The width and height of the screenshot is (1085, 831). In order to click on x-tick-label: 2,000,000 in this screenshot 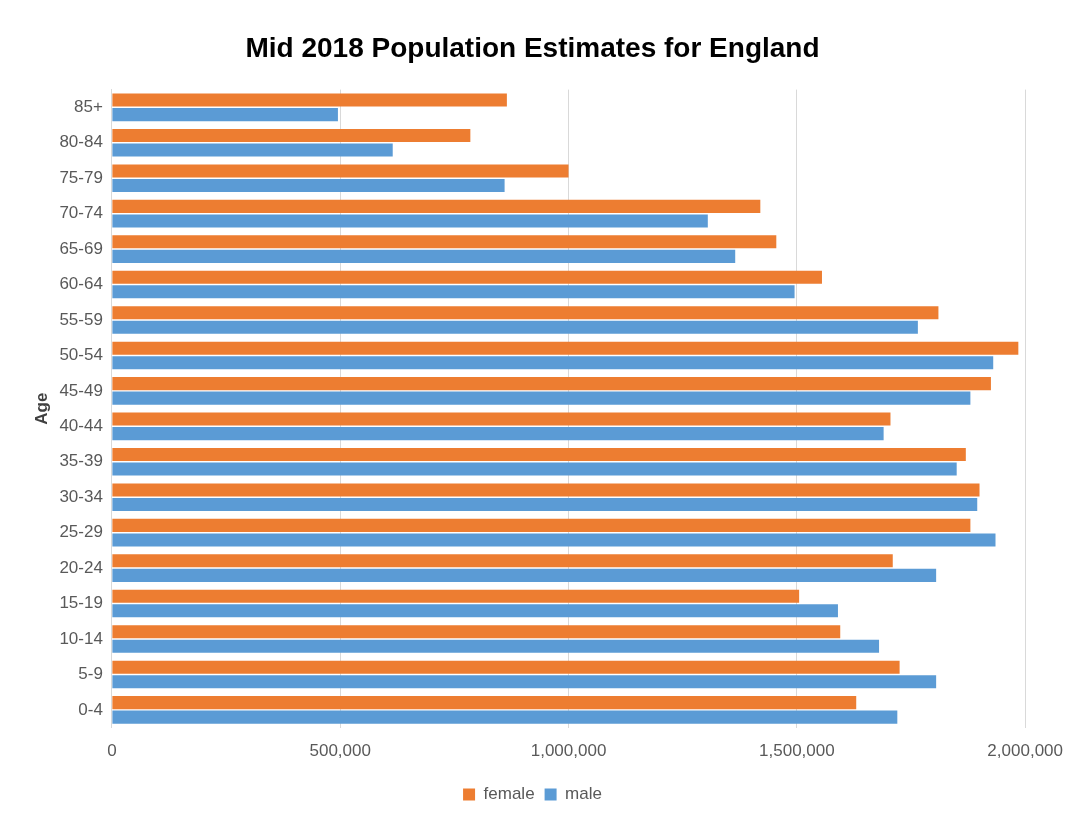, I will do `click(1025, 751)`.